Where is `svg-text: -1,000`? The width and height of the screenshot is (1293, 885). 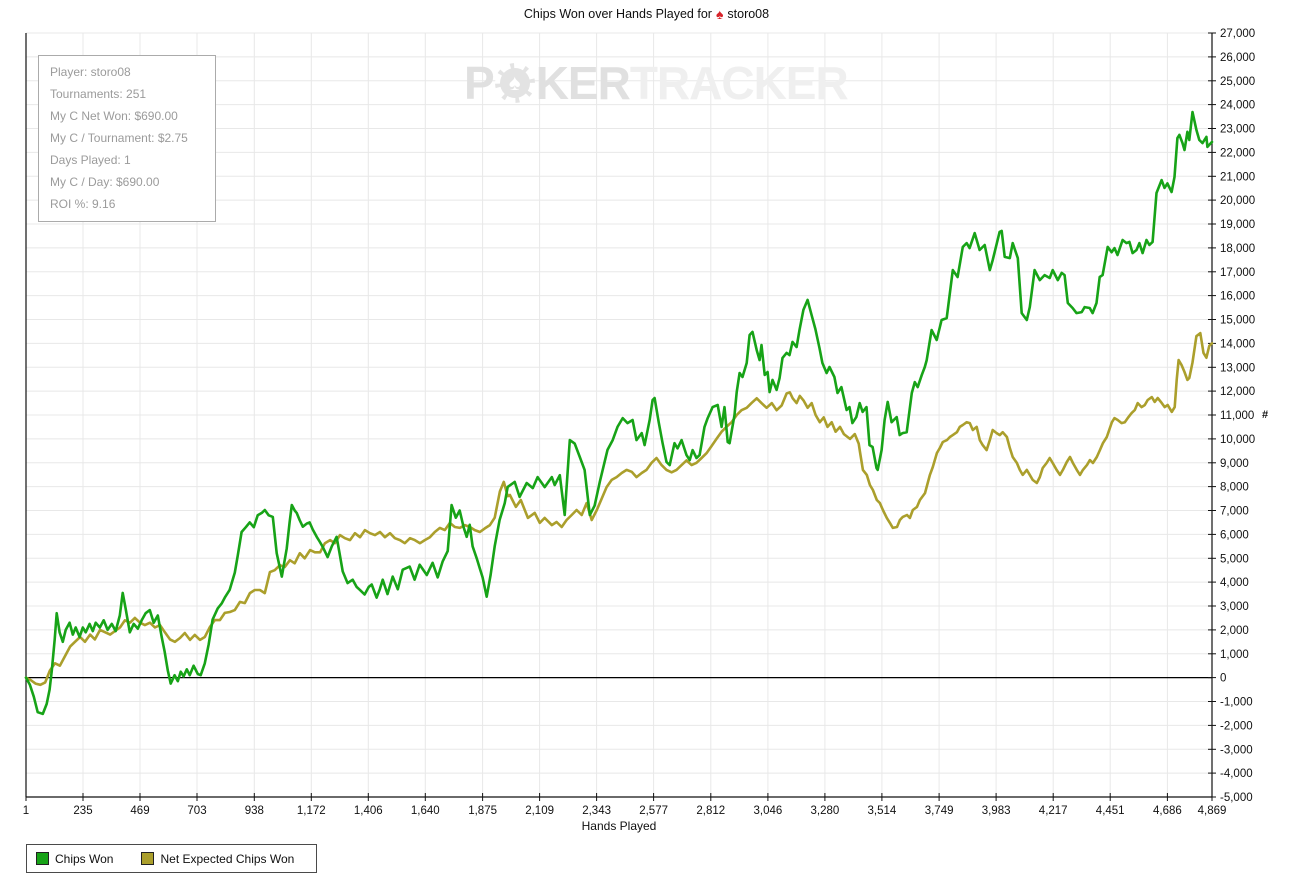
svg-text: -1,000 is located at coordinates (1236, 703).